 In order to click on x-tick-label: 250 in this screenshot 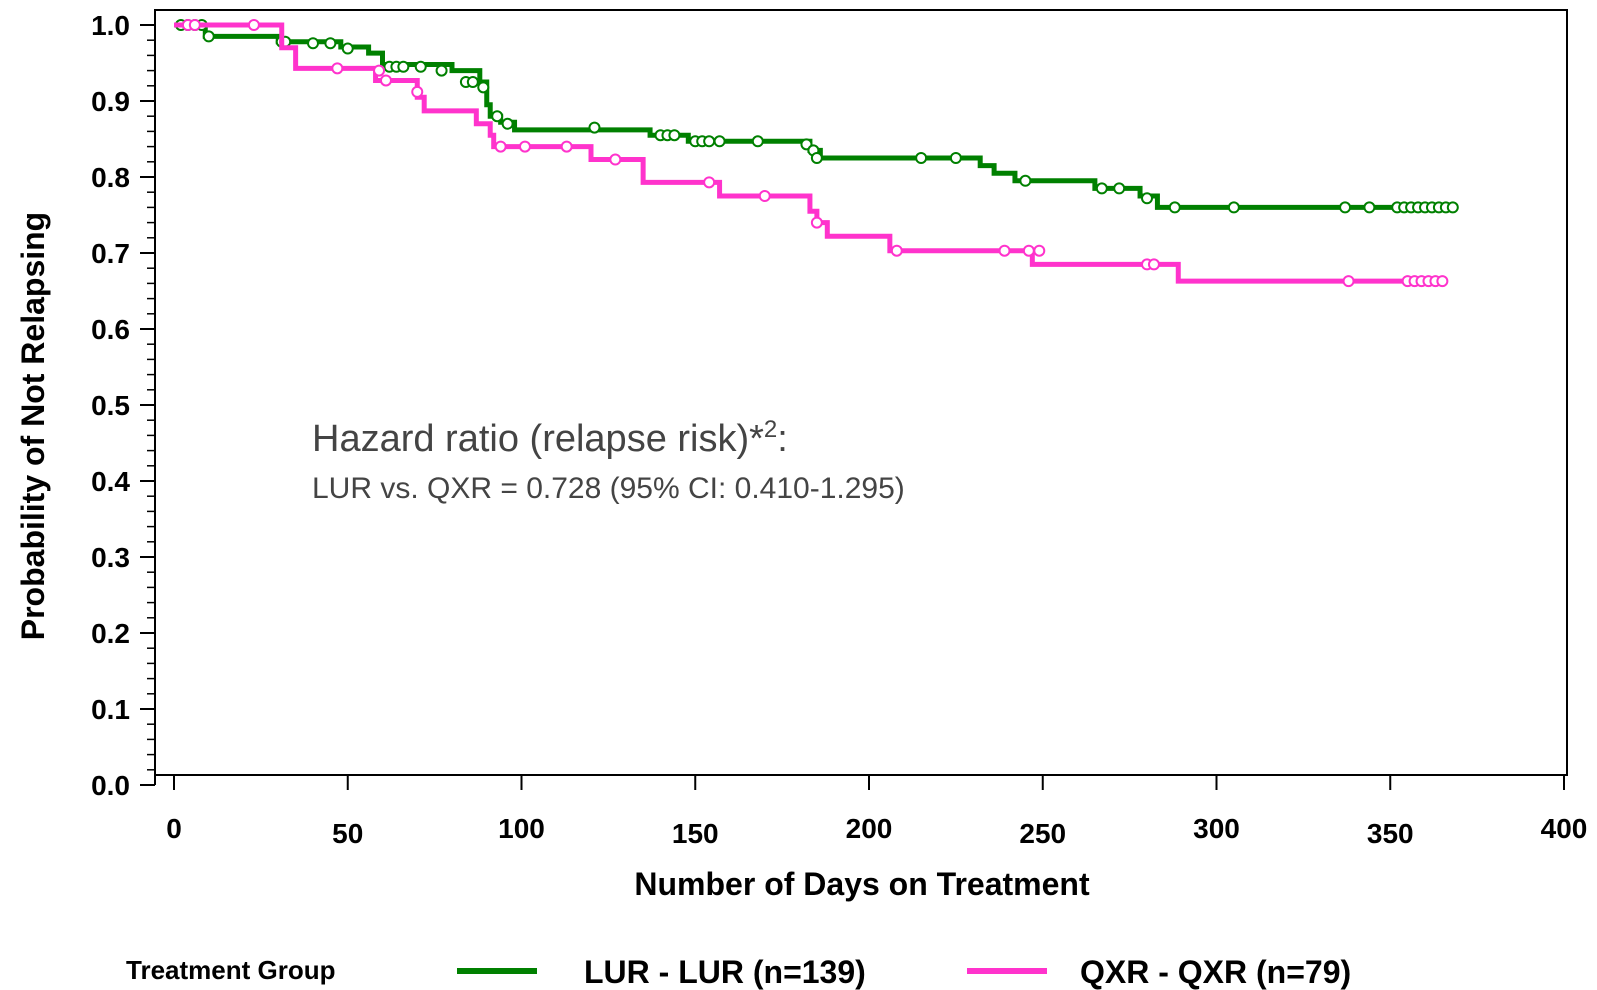, I will do `click(1042, 833)`.